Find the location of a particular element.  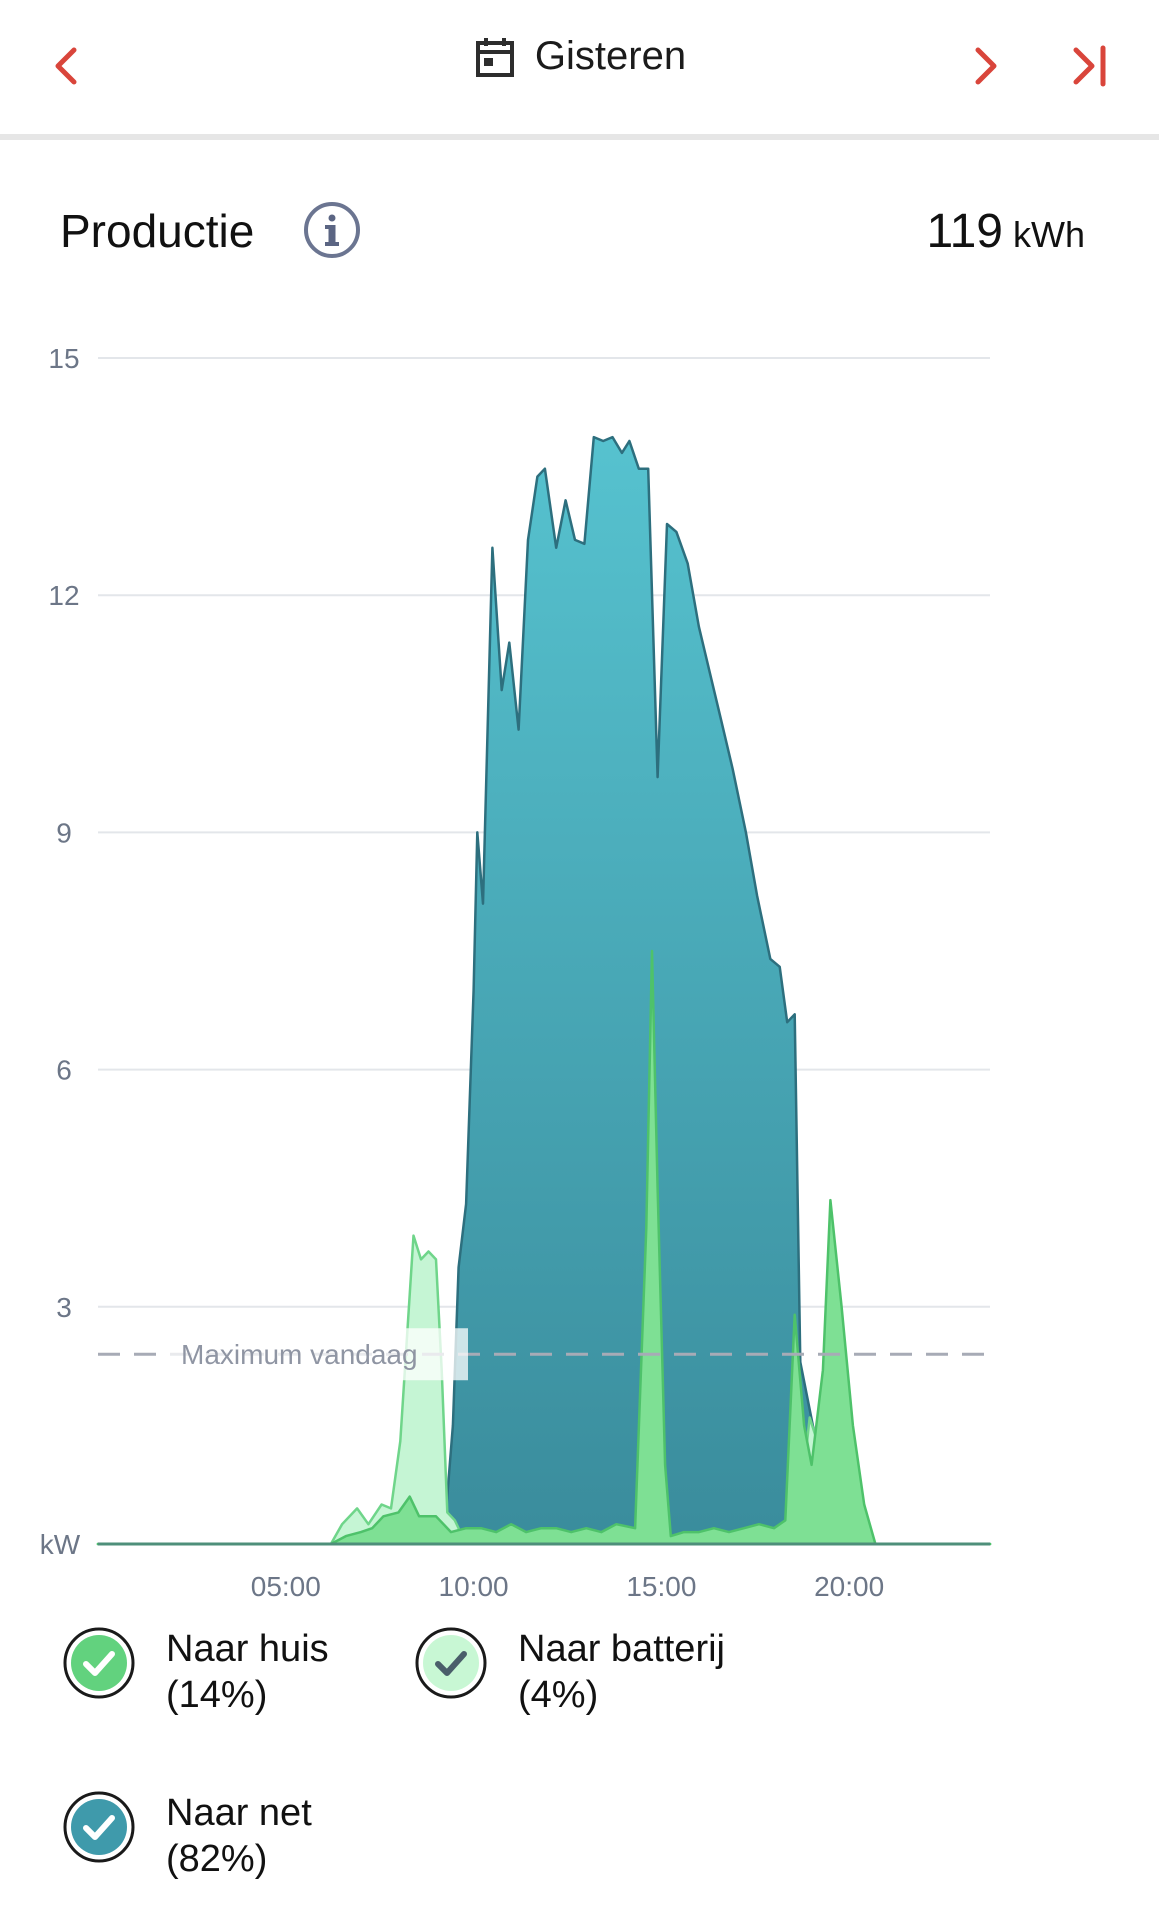

chevron-left-icon is located at coordinates (66, 66).